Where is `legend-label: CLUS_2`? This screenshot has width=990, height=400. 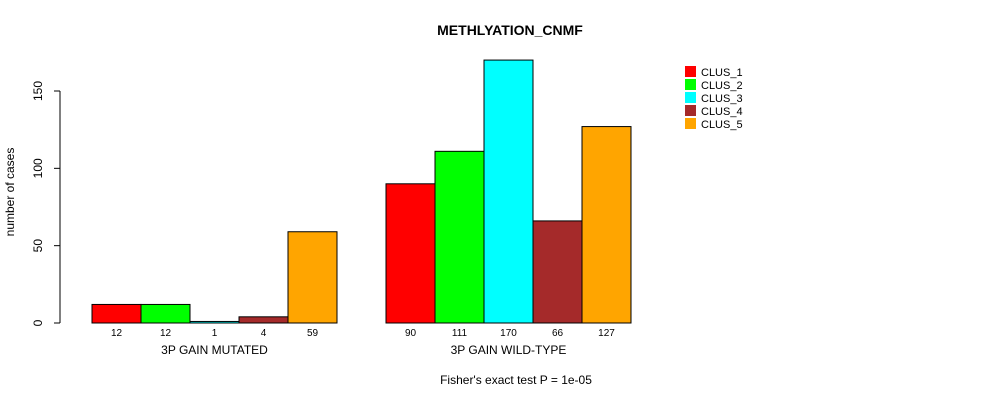 legend-label: CLUS_2 is located at coordinates (722, 86).